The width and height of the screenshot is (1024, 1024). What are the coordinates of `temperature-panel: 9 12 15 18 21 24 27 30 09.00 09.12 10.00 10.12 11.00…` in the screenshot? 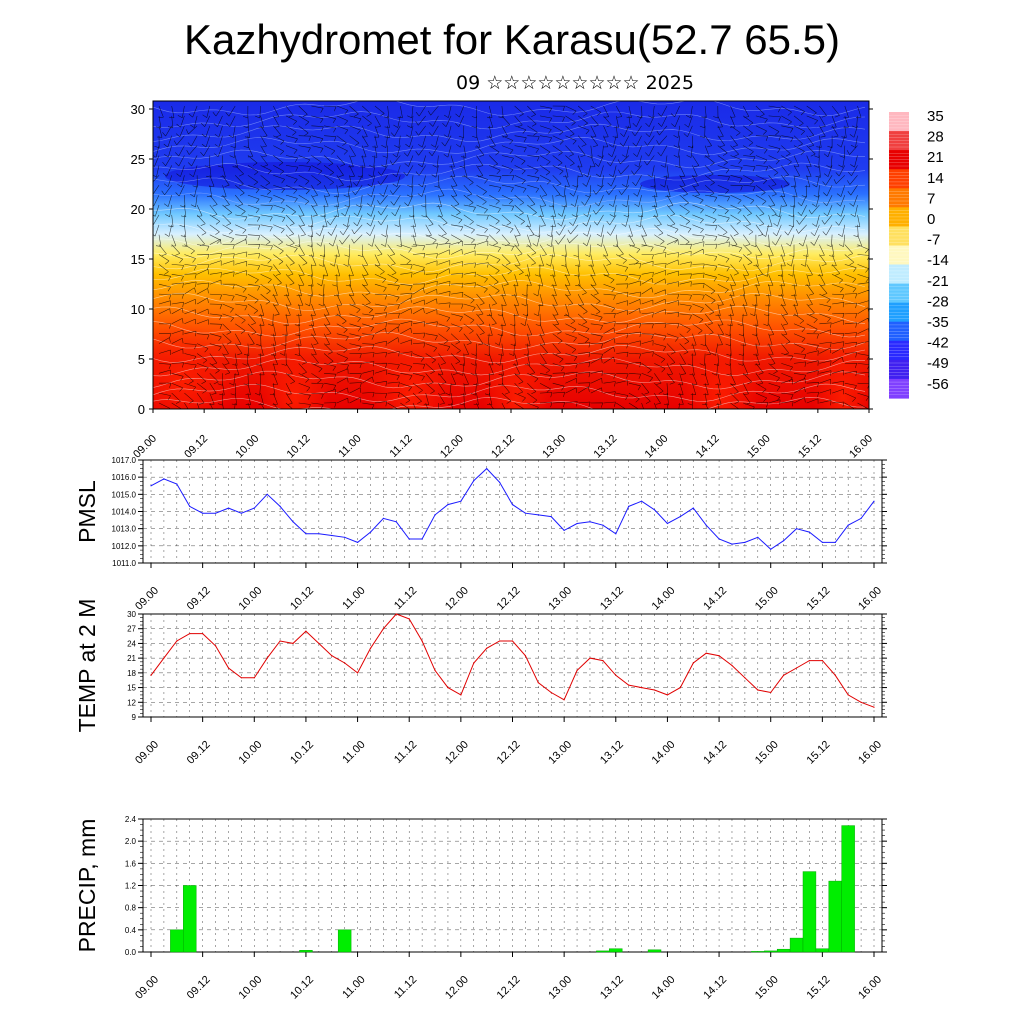 It's located at (480, 683).